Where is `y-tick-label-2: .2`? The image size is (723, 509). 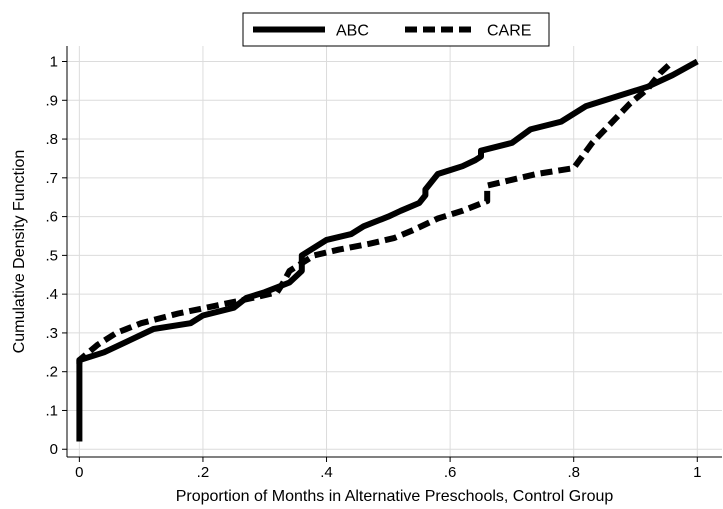
y-tick-label-2: .2 is located at coordinates (51, 372).